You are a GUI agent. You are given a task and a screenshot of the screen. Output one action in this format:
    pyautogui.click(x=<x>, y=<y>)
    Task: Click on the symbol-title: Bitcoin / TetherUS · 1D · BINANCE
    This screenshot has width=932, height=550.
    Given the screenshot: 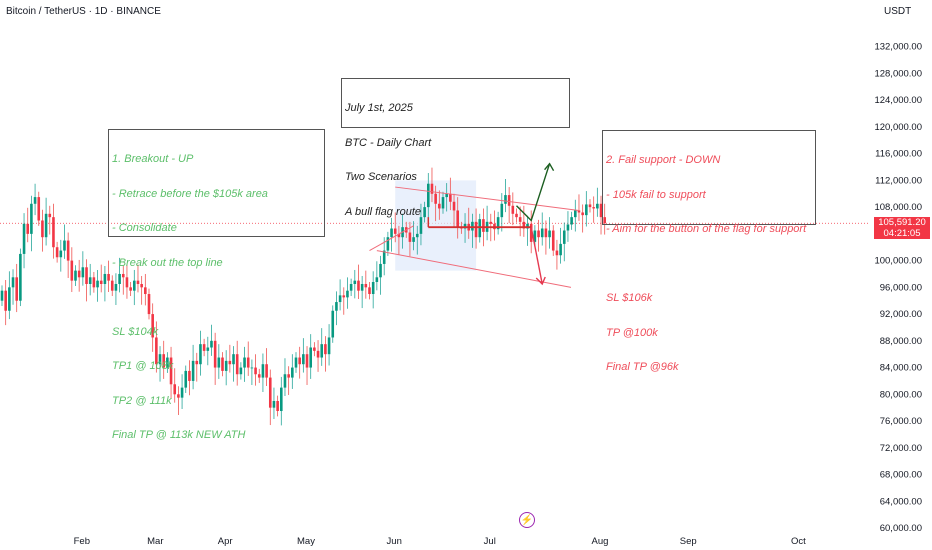 What is the action you would take?
    pyautogui.click(x=83, y=11)
    